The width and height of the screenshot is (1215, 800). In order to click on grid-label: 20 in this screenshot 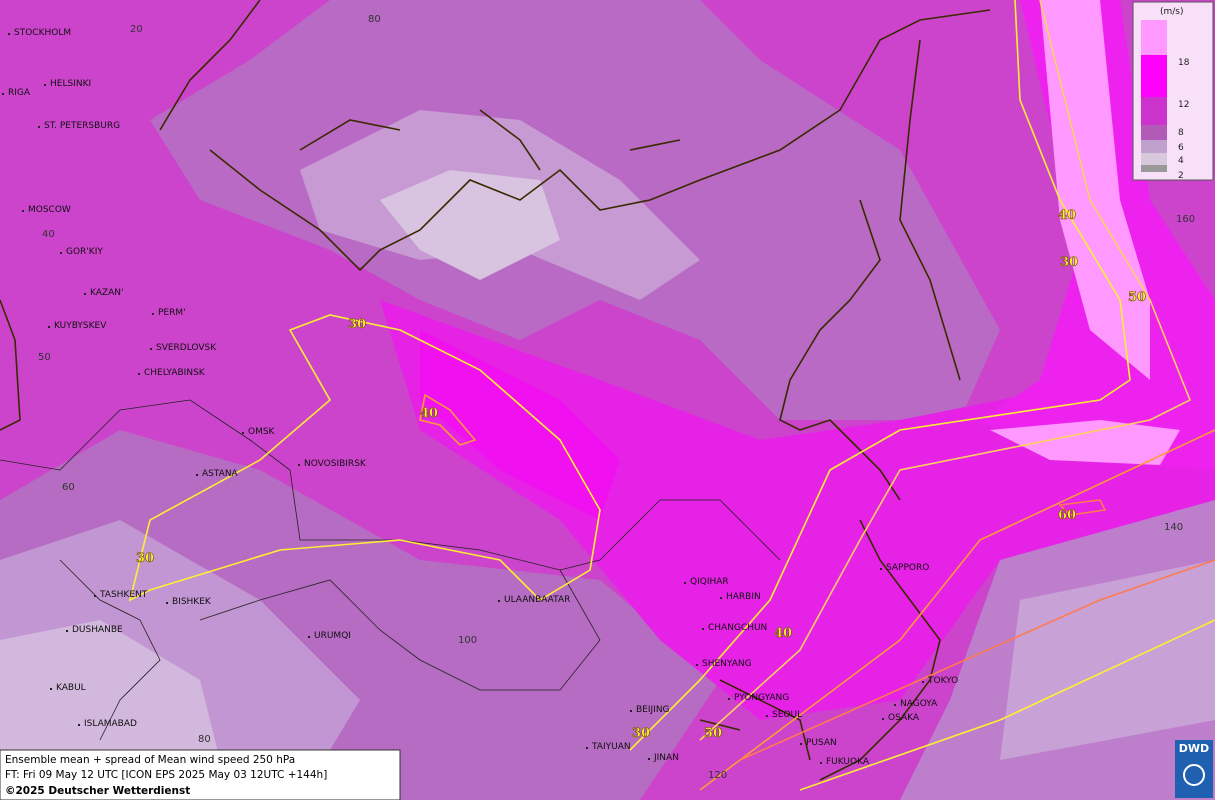, I will do `click(136, 29)`.